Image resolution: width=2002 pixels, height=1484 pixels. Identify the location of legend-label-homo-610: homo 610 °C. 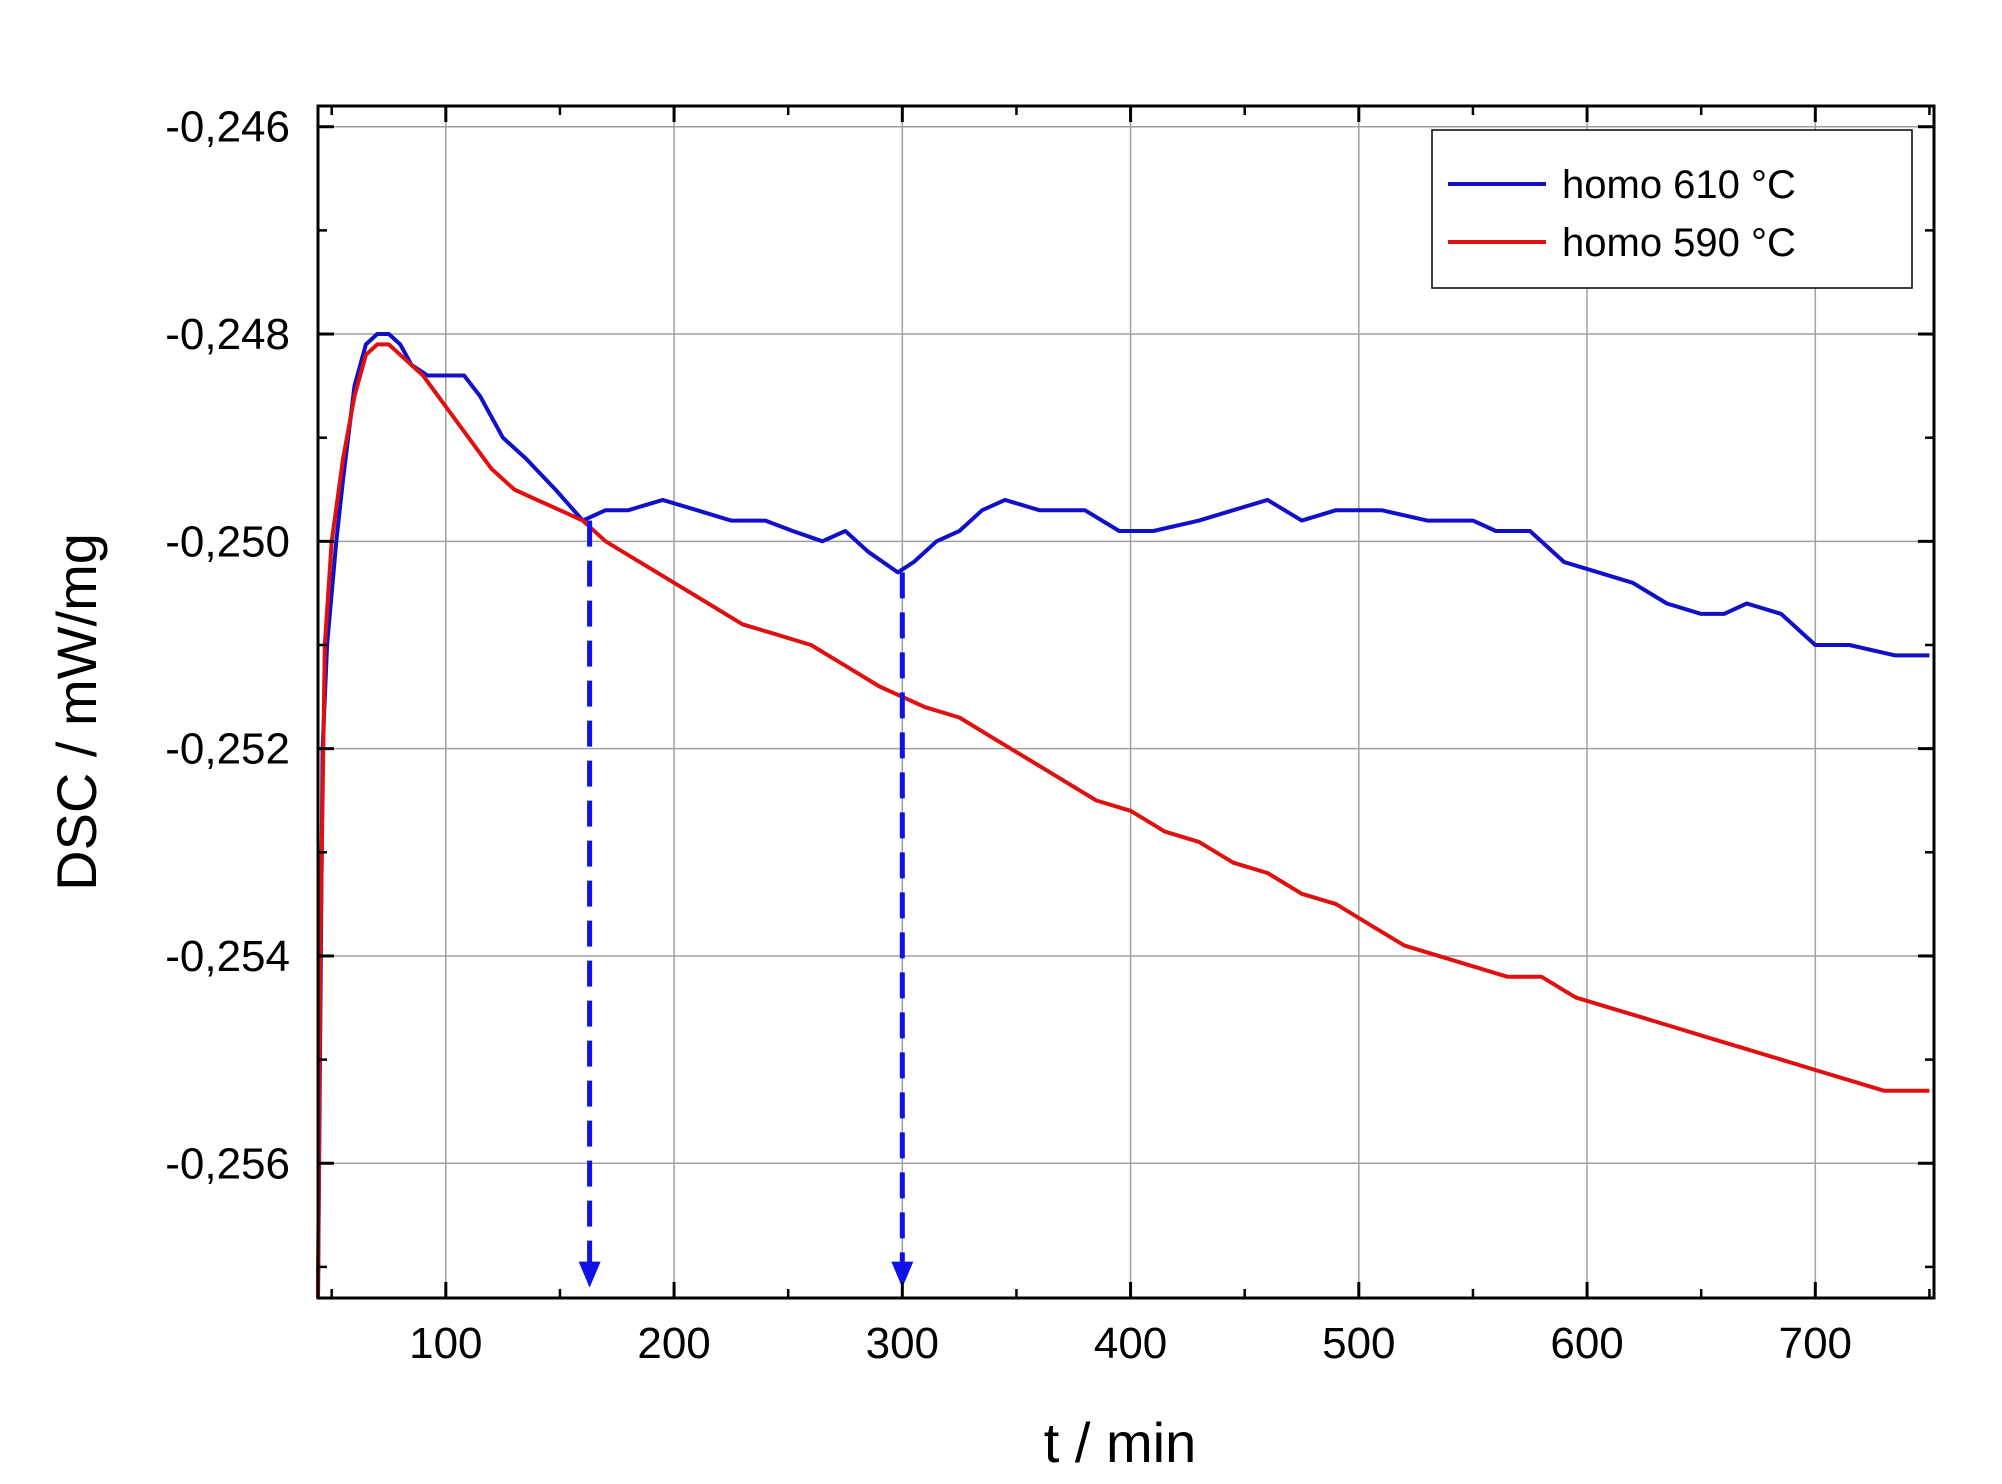
(1679, 185).